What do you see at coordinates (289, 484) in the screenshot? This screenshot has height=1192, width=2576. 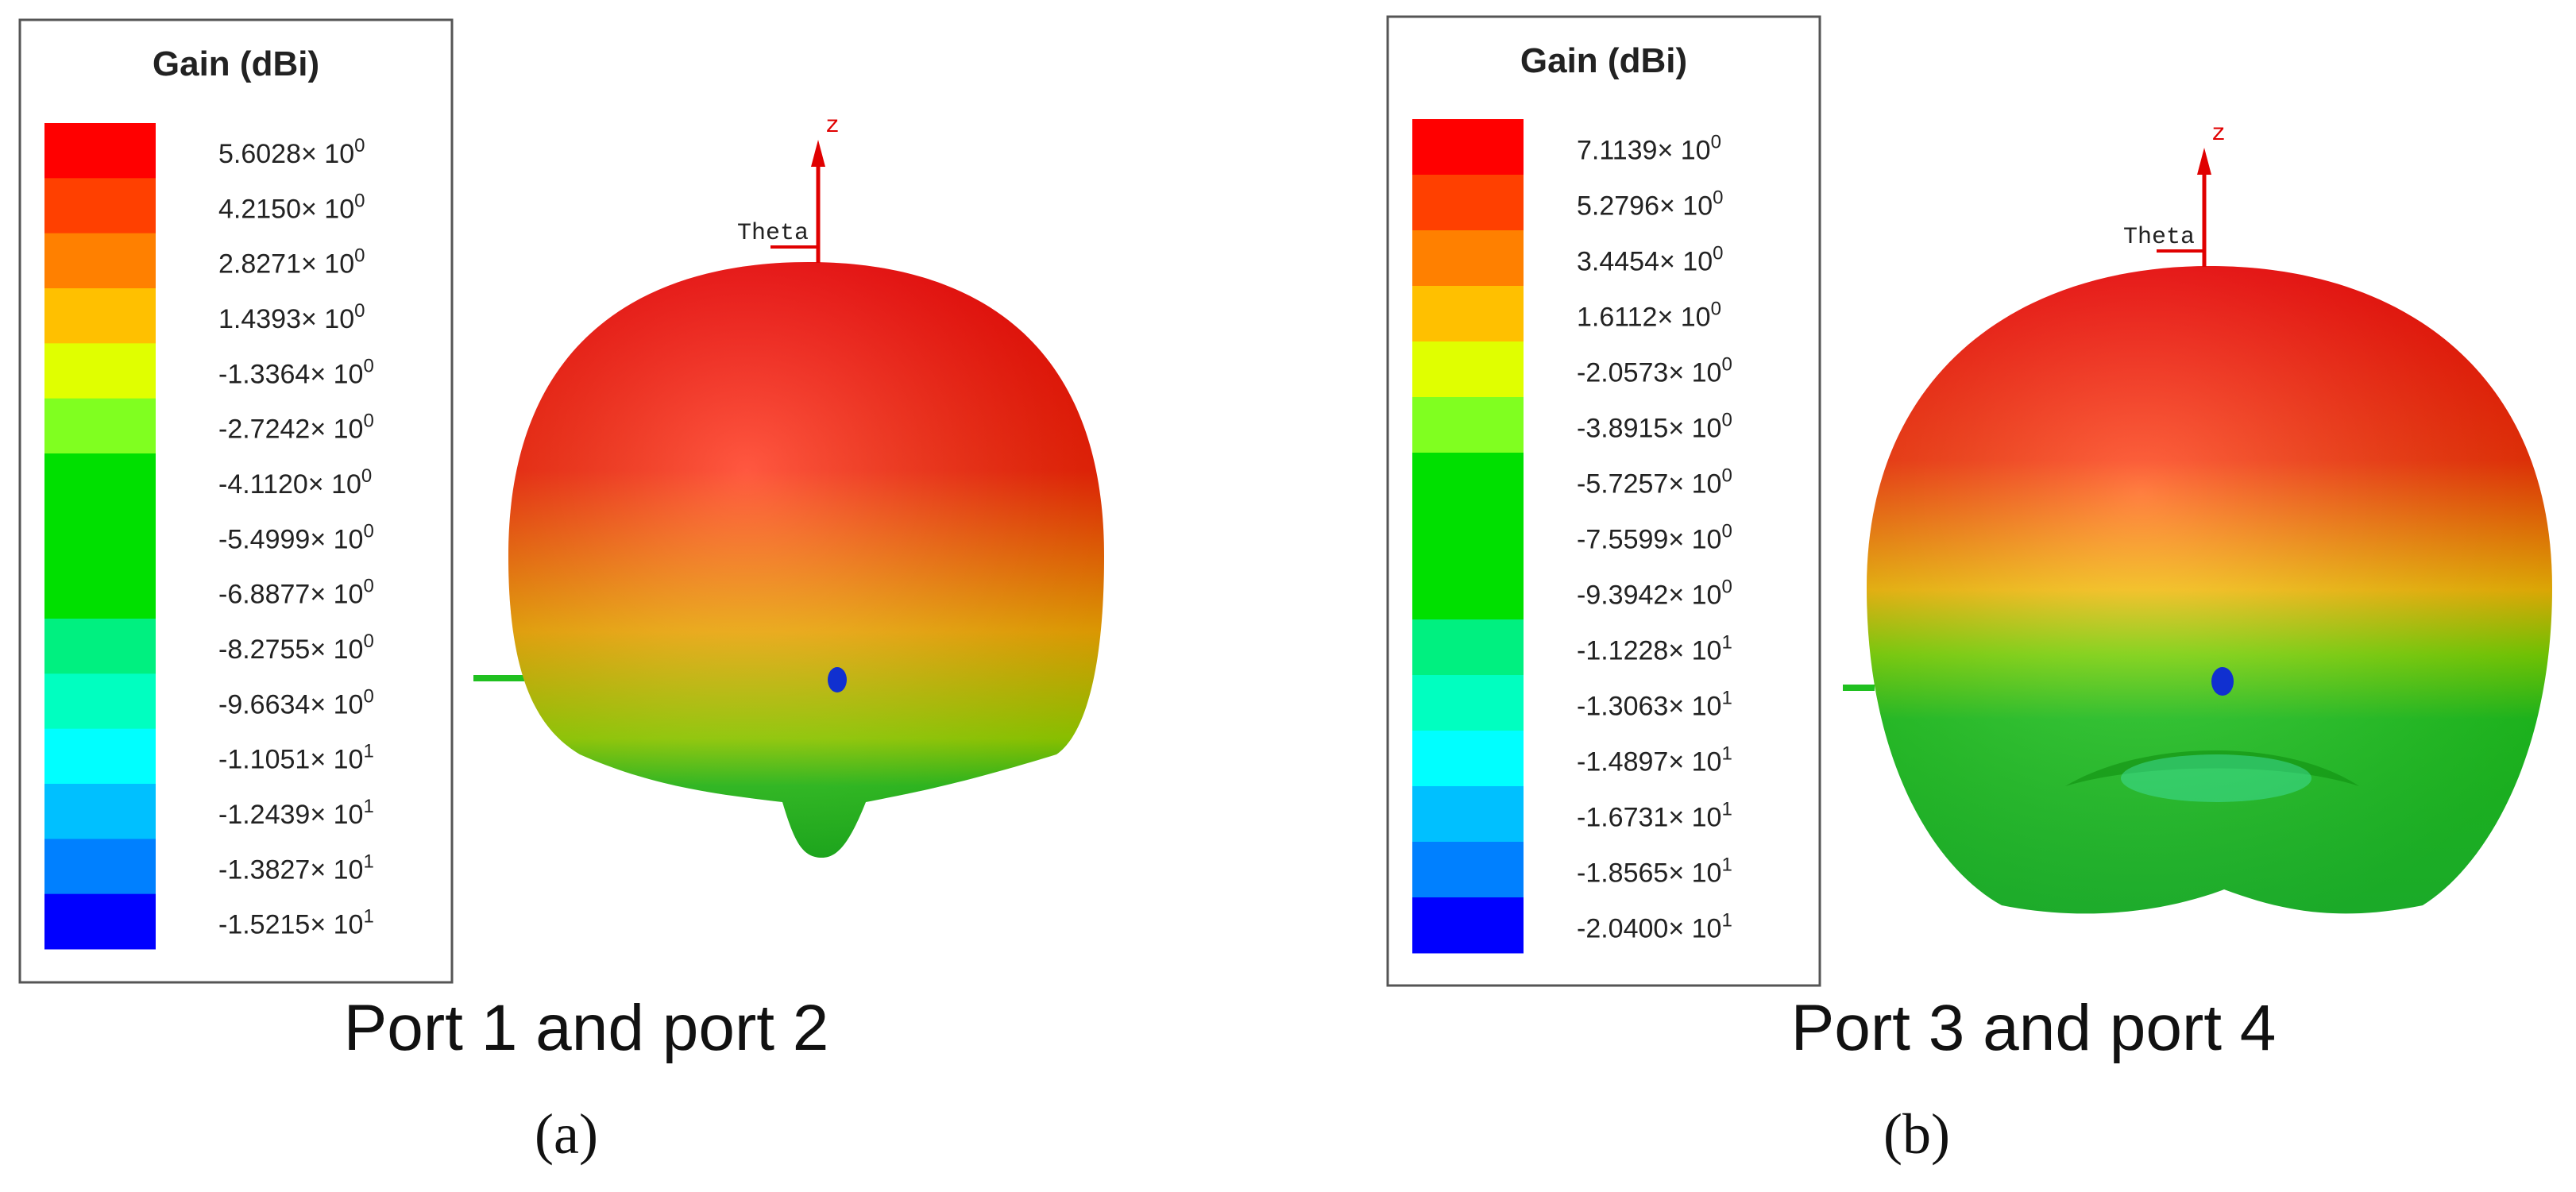 I see `label-base: -4.1120× 10` at bounding box center [289, 484].